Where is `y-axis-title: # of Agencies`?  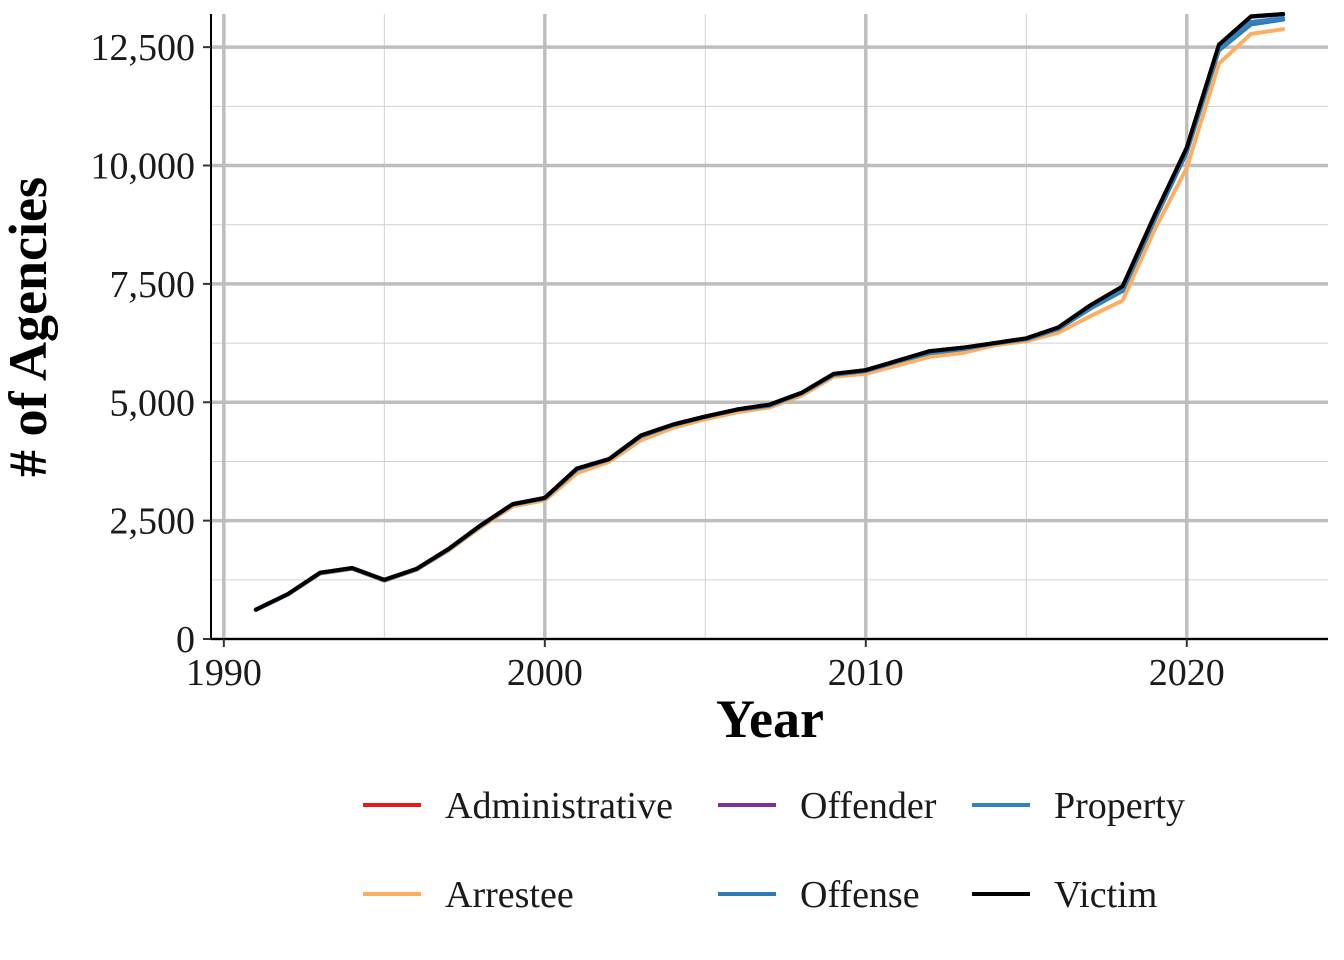
y-axis-title: # of Agencies is located at coordinates (29, 327).